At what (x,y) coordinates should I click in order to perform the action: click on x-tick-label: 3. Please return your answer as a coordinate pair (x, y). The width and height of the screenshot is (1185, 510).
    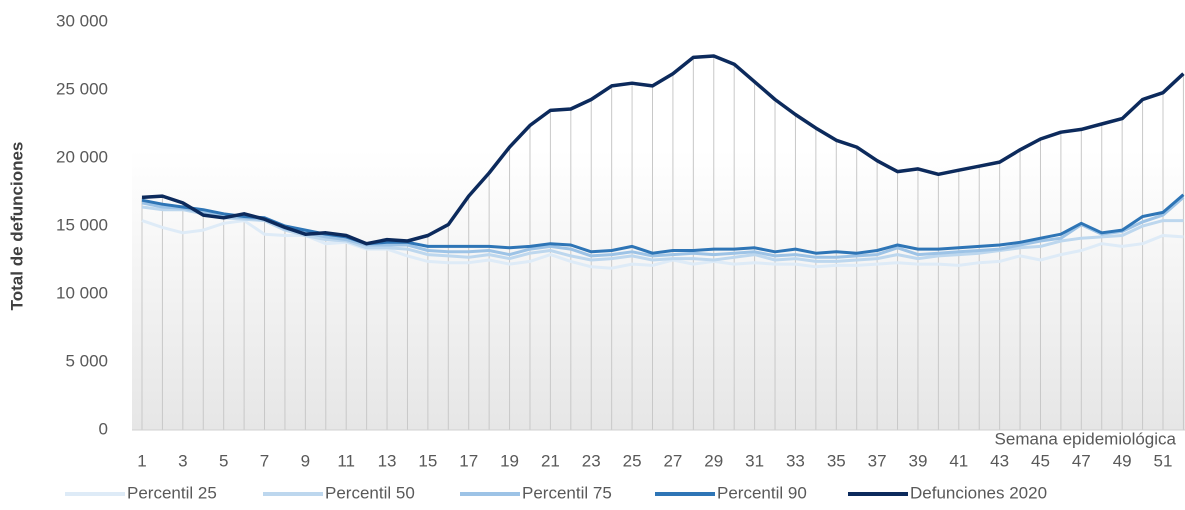
    Looking at the image, I should click on (182, 460).